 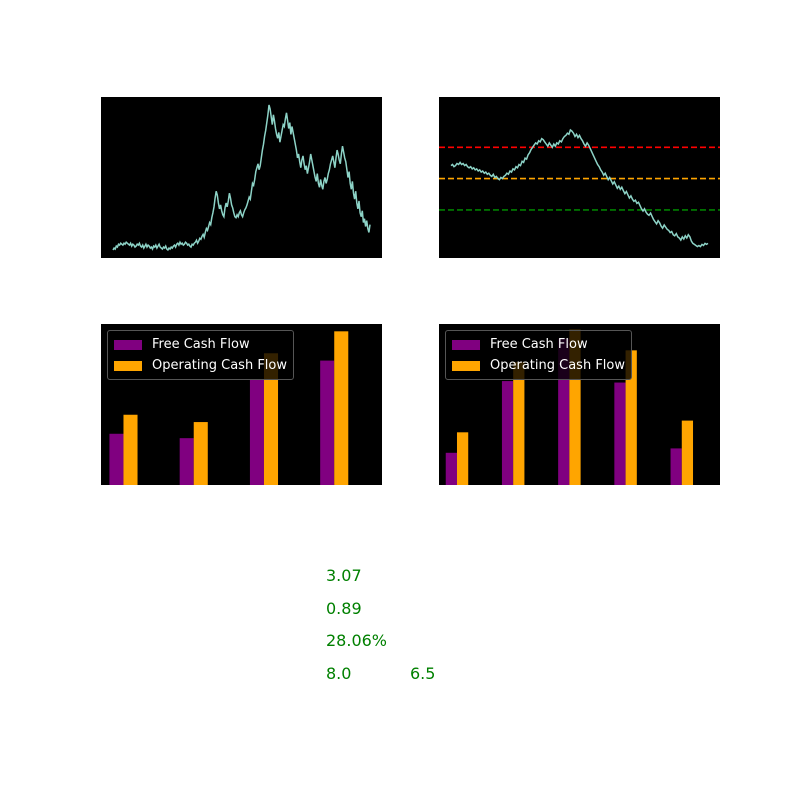 I want to click on cash-flow-chart-right: Free Cash Flow Operating Cash Flow, so click(x=579, y=404).